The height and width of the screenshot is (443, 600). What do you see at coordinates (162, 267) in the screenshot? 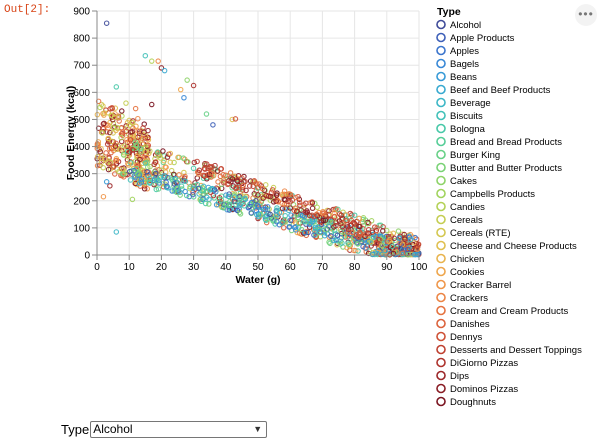
I see `x-tick-label: 20` at bounding box center [162, 267].